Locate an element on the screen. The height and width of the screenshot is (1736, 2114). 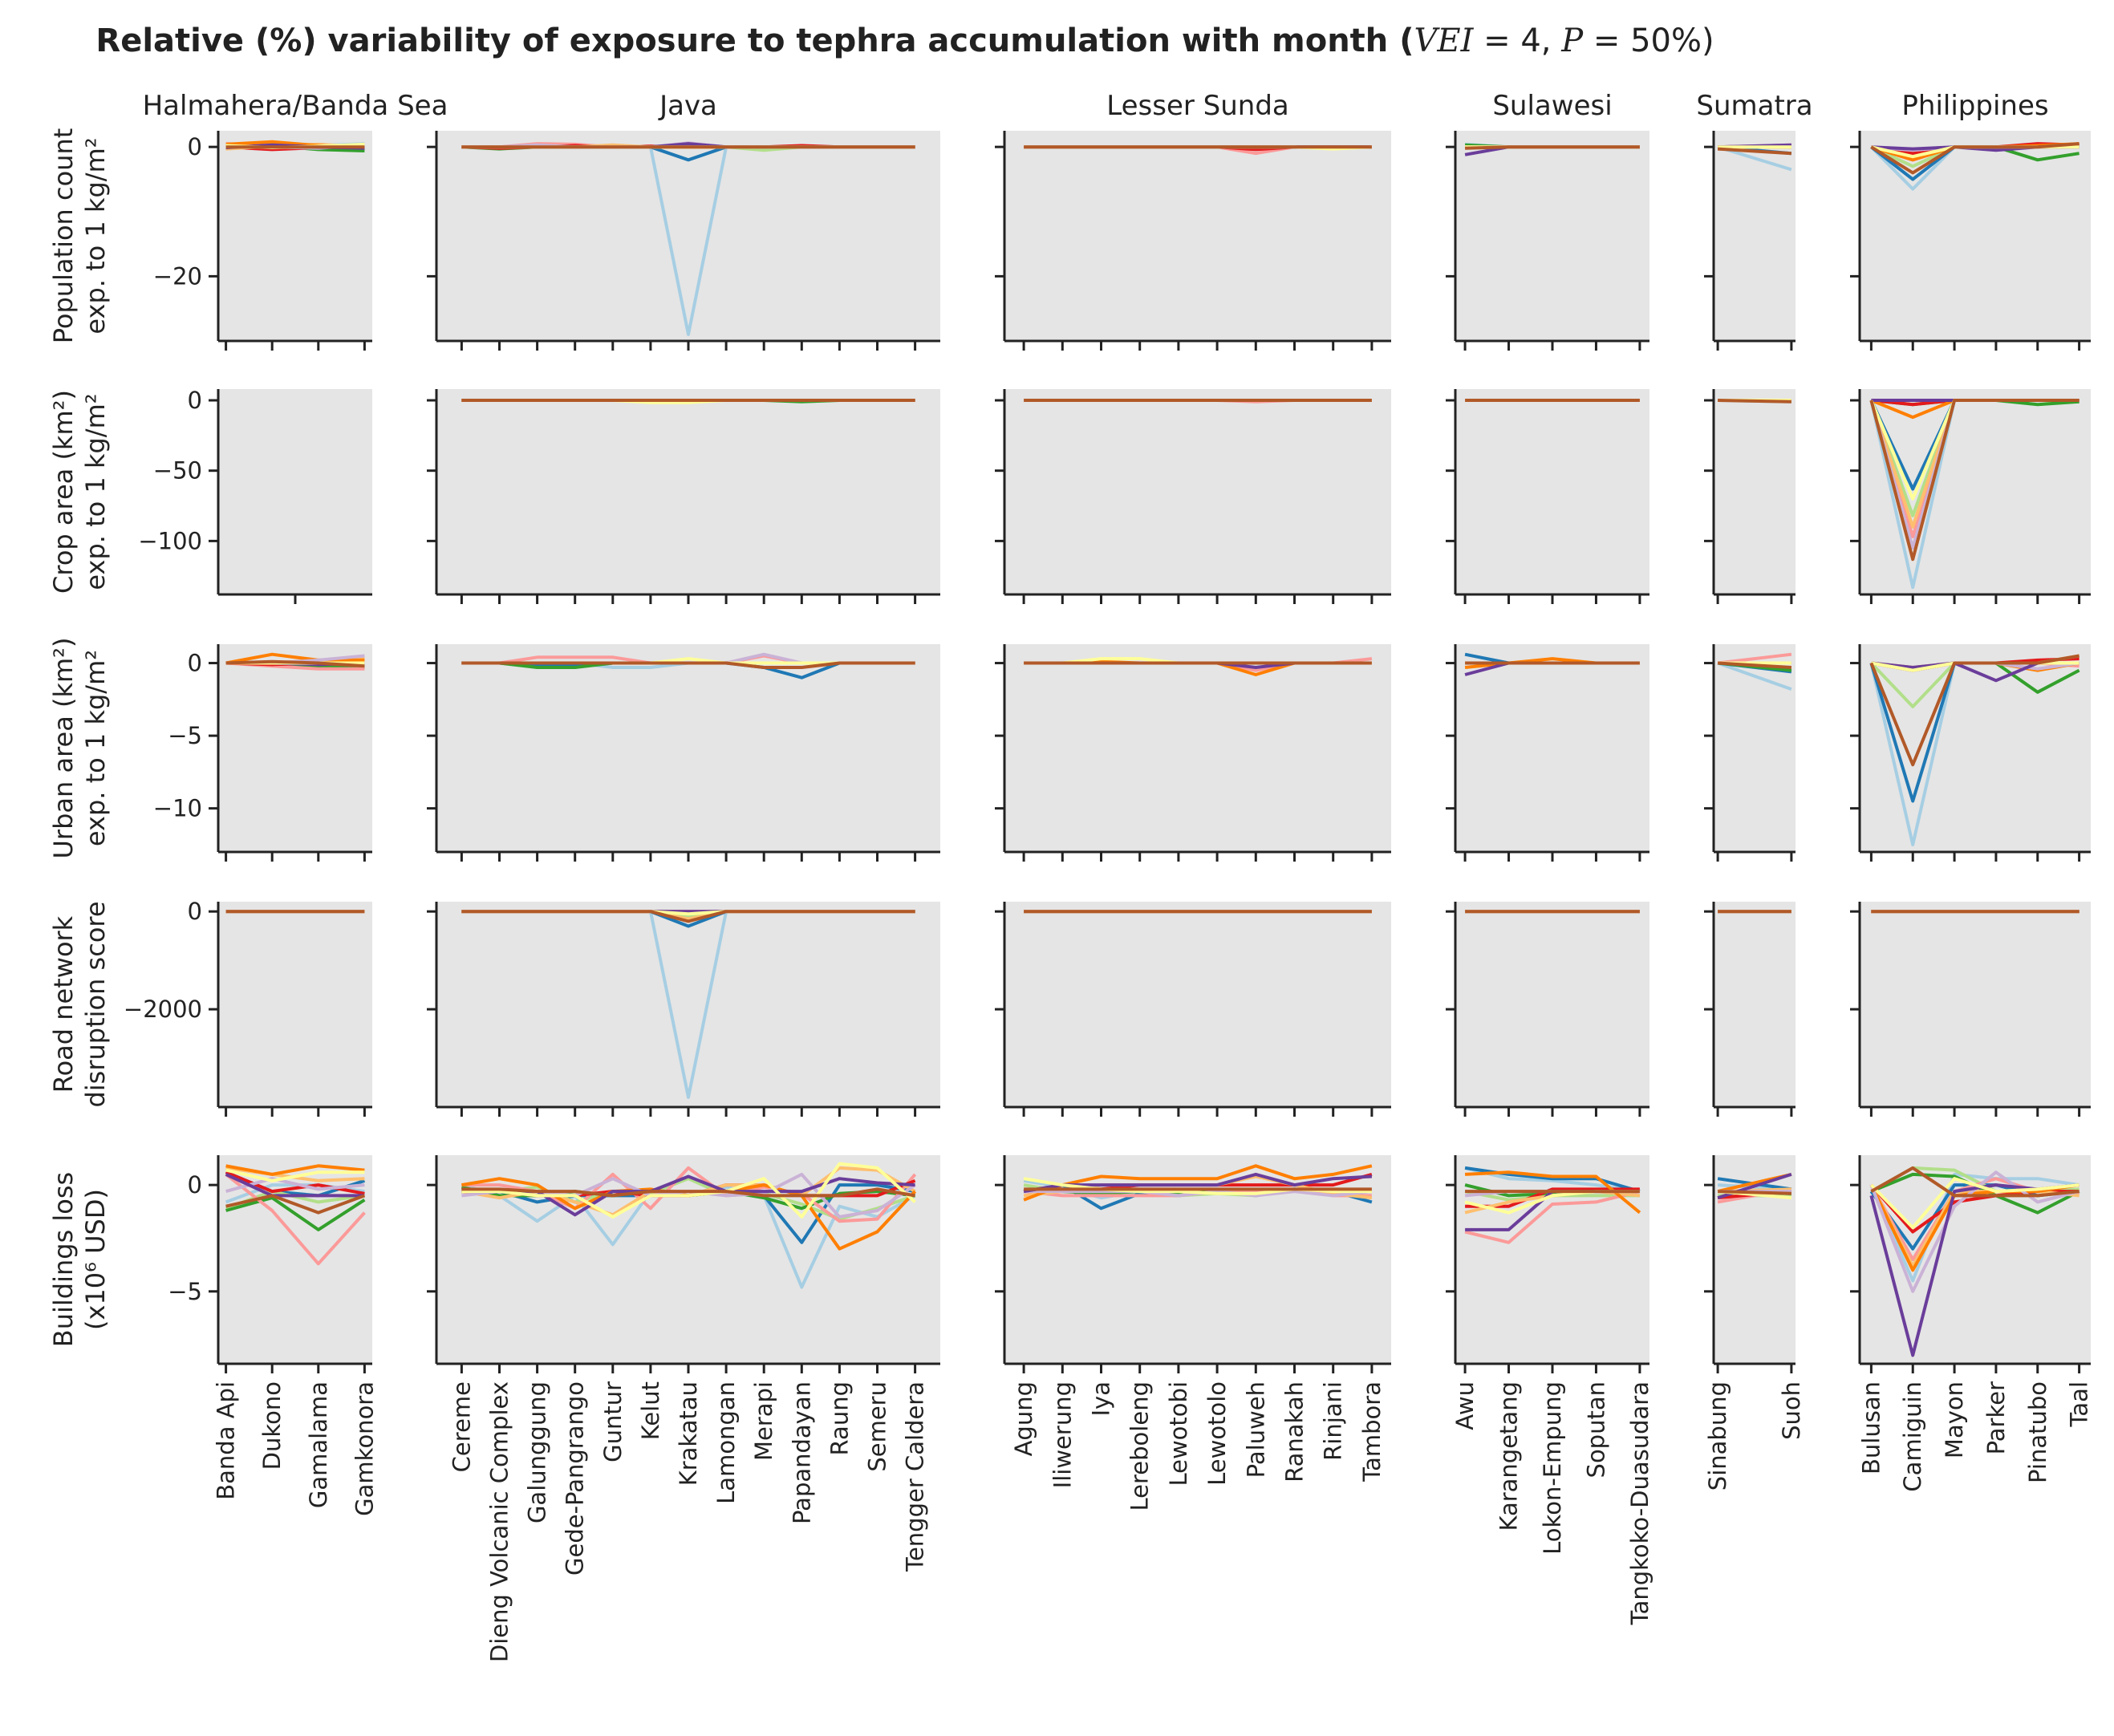
region-title: Java is located at coordinates (688, 106).